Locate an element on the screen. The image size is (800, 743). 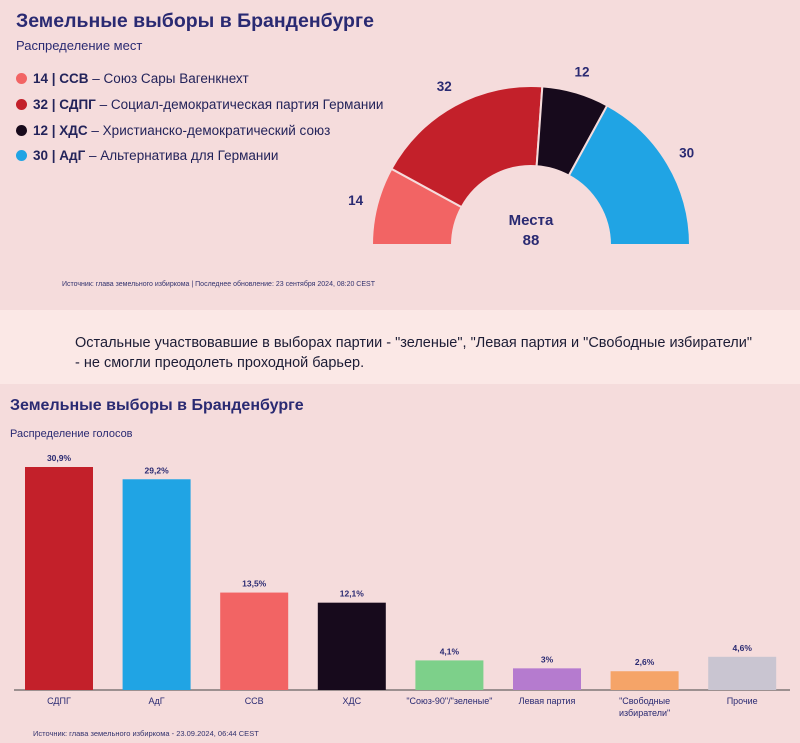
legend-count-abbr: 14 | ССВ is located at coordinates (61, 79).